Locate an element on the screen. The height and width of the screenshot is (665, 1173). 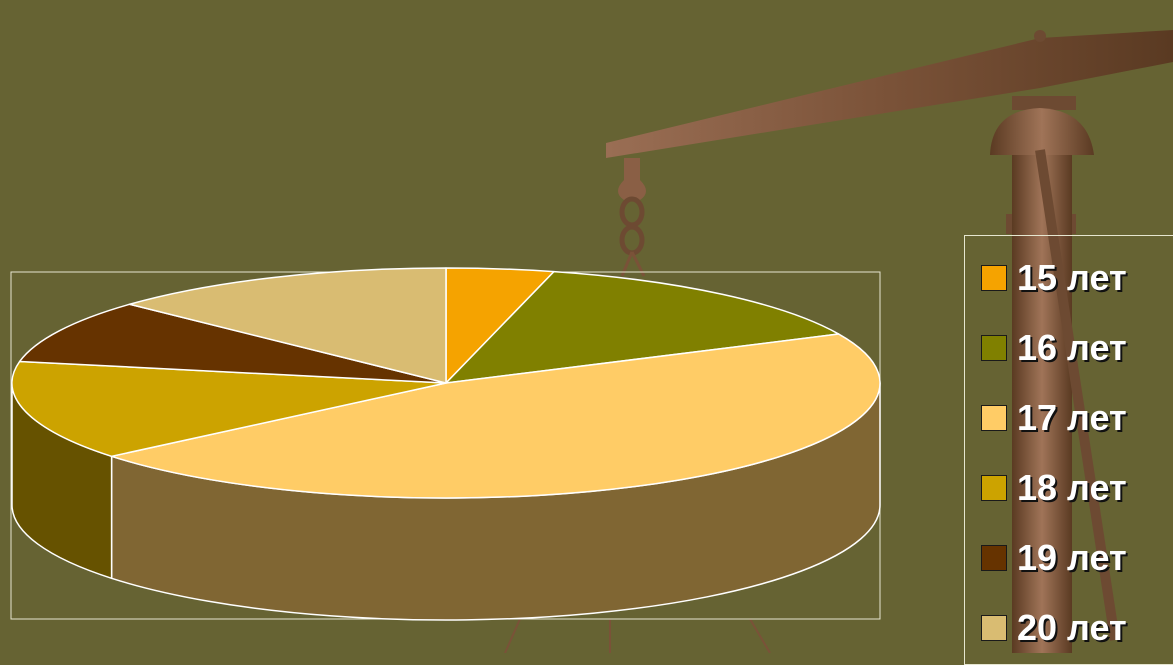
legend-label-18: 18 лет is located at coordinates (1072, 487).